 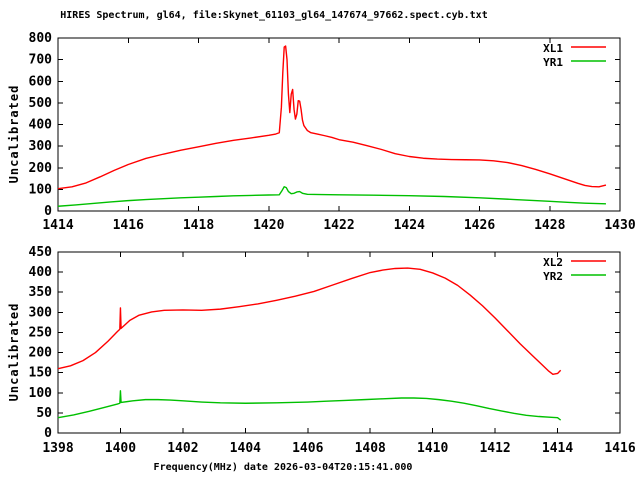 What do you see at coordinates (553, 276) in the screenshot?
I see `legend-label-yr2: YR2` at bounding box center [553, 276].